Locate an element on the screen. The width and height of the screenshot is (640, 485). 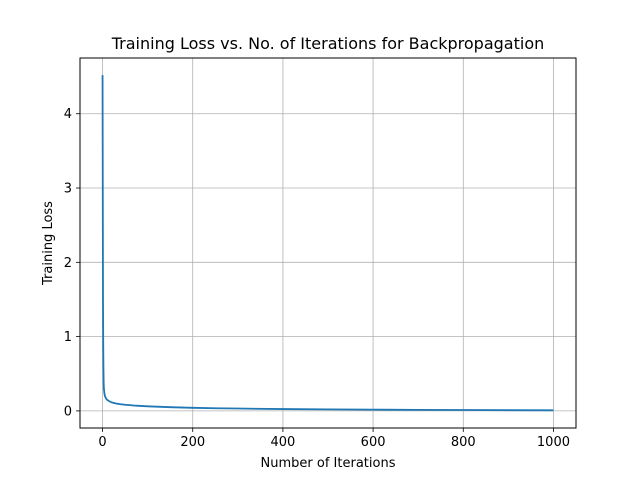
x-tick-label: 200 is located at coordinates (192, 442).